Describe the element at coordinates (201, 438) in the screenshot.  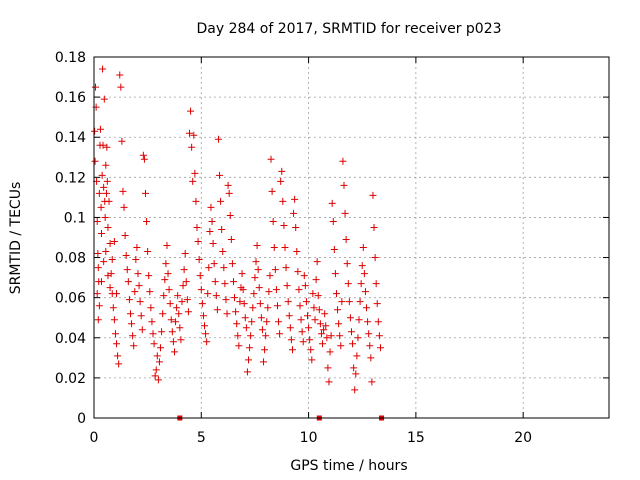
I see `x-tick-label: 5` at that location.